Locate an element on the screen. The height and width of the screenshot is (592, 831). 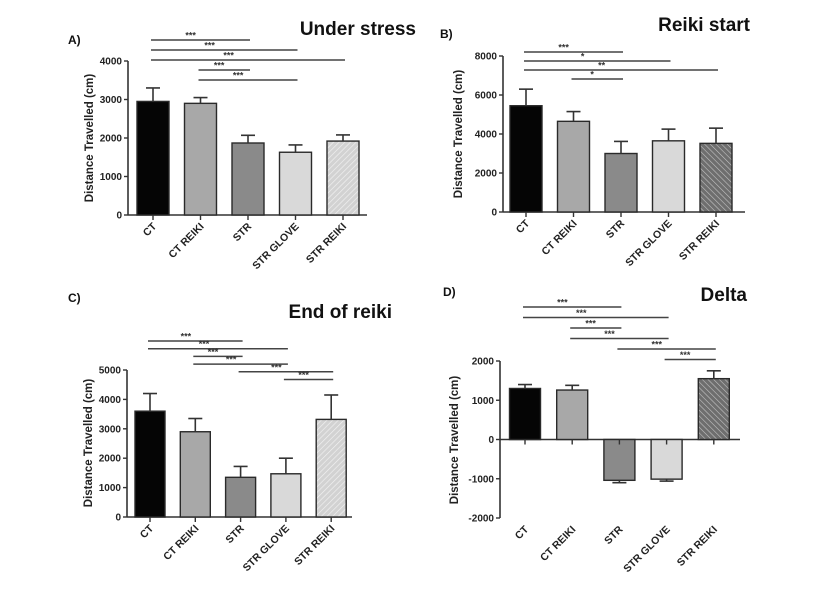
y-tick-label: 8000 is located at coordinates (486, 57).